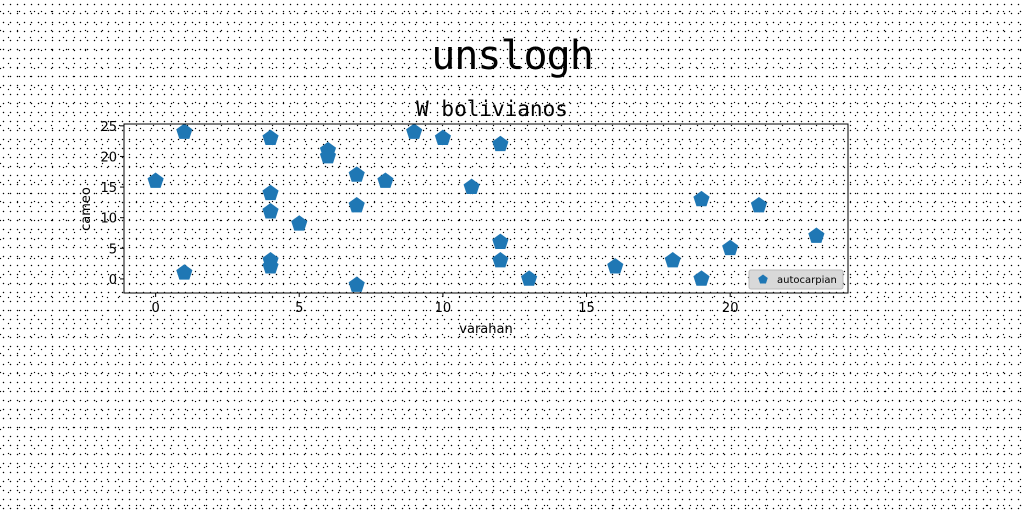  What do you see at coordinates (113, 249) in the screenshot?
I see `y-tick-label: 5` at bounding box center [113, 249].